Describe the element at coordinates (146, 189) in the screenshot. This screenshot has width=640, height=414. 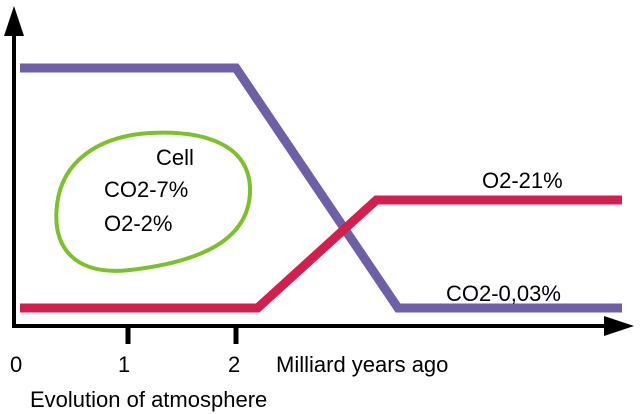
I see `cell-label-line-2: CO2-7%` at that location.